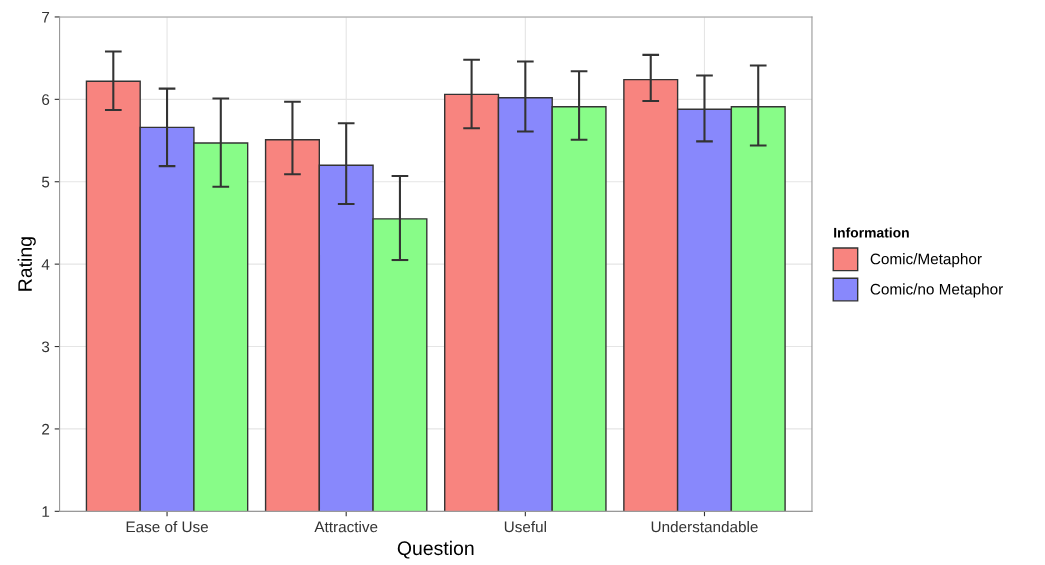  Describe the element at coordinates (45, 347) in the screenshot. I see `y-tick-label: 3` at that location.